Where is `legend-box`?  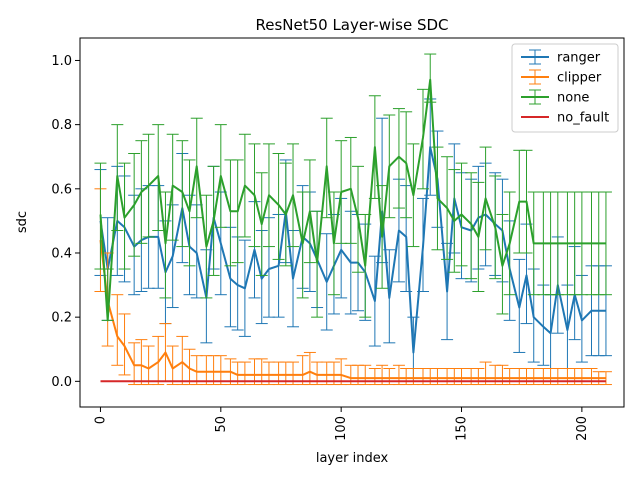 legend-box is located at coordinates (565, 88).